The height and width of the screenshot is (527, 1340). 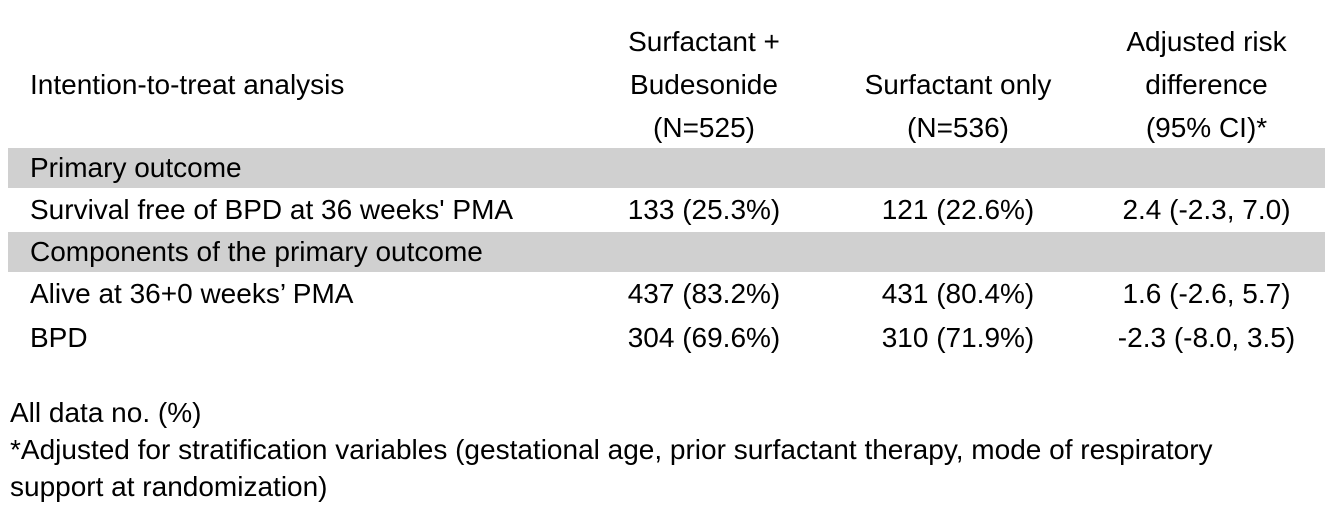 I want to click on header-line: (95% CI)*, so click(x=1206, y=127).